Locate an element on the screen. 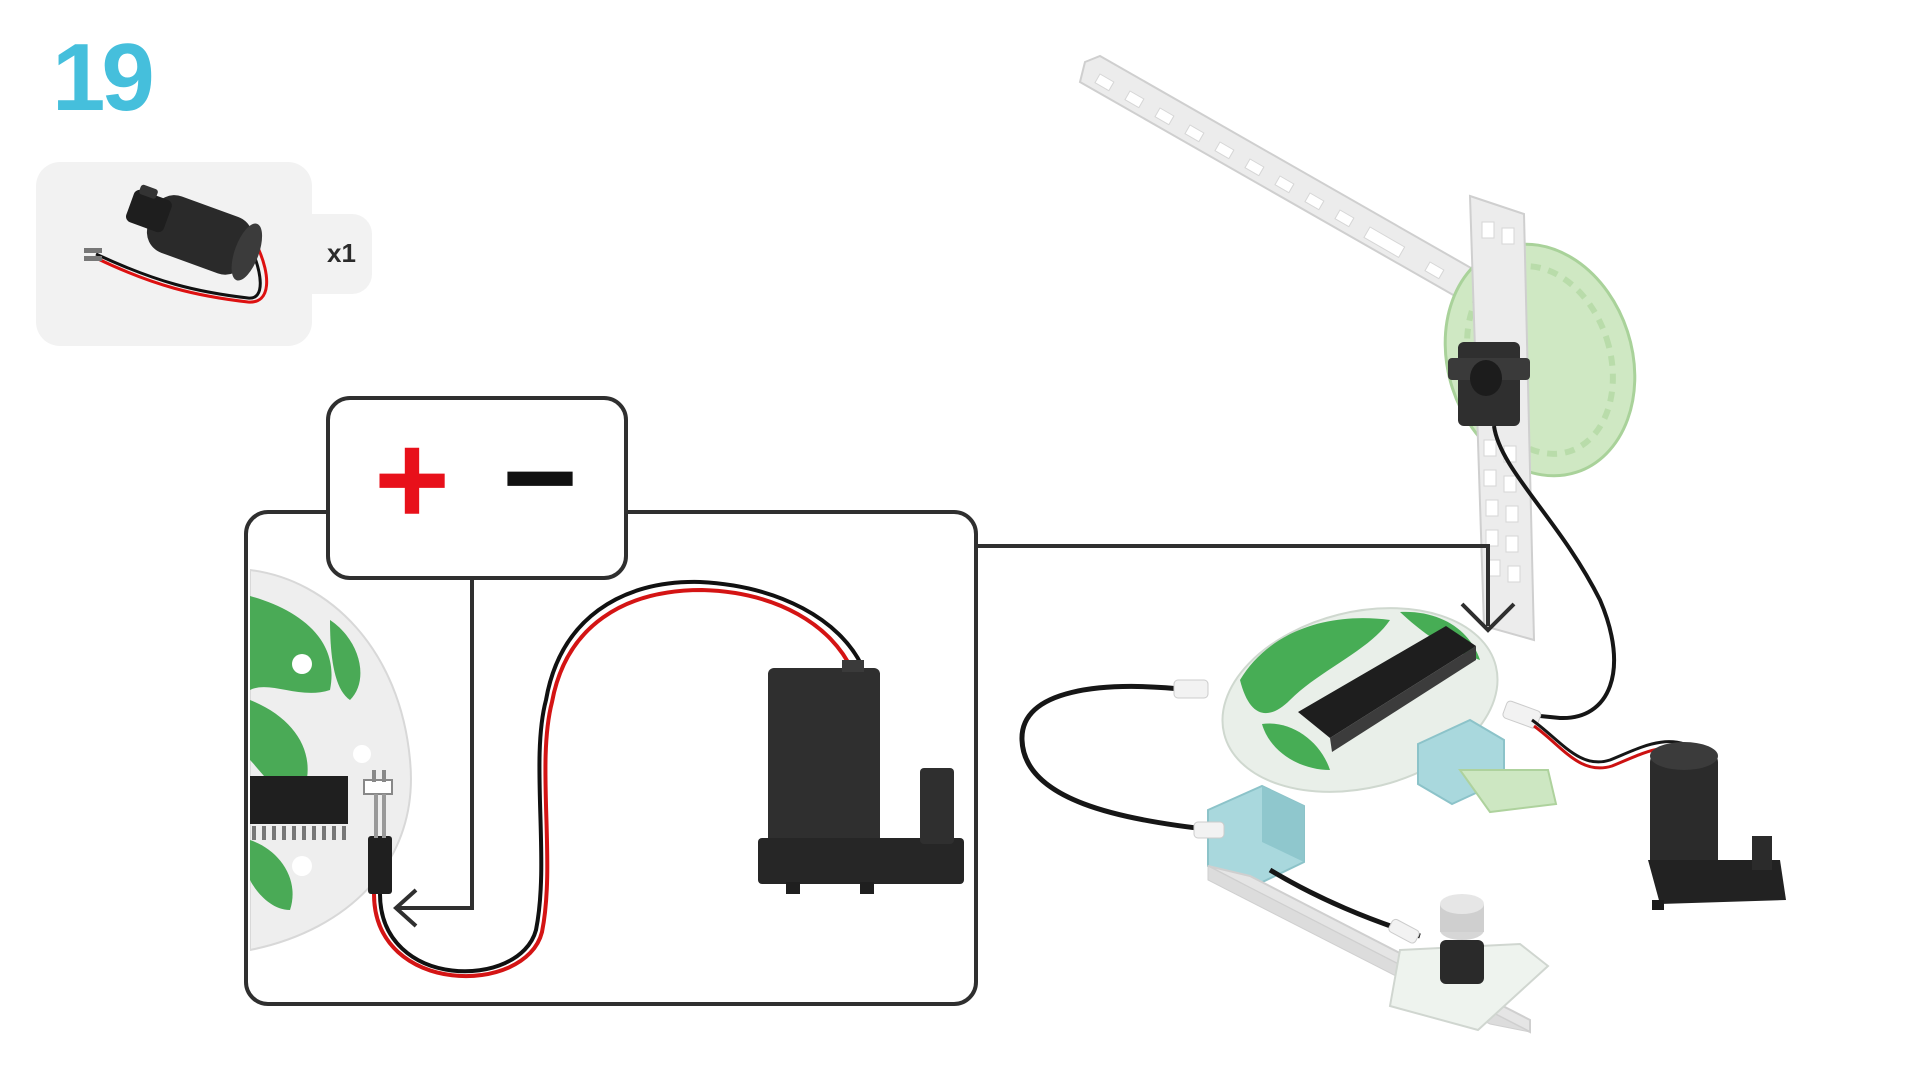  parts-card is located at coordinates (174, 254).